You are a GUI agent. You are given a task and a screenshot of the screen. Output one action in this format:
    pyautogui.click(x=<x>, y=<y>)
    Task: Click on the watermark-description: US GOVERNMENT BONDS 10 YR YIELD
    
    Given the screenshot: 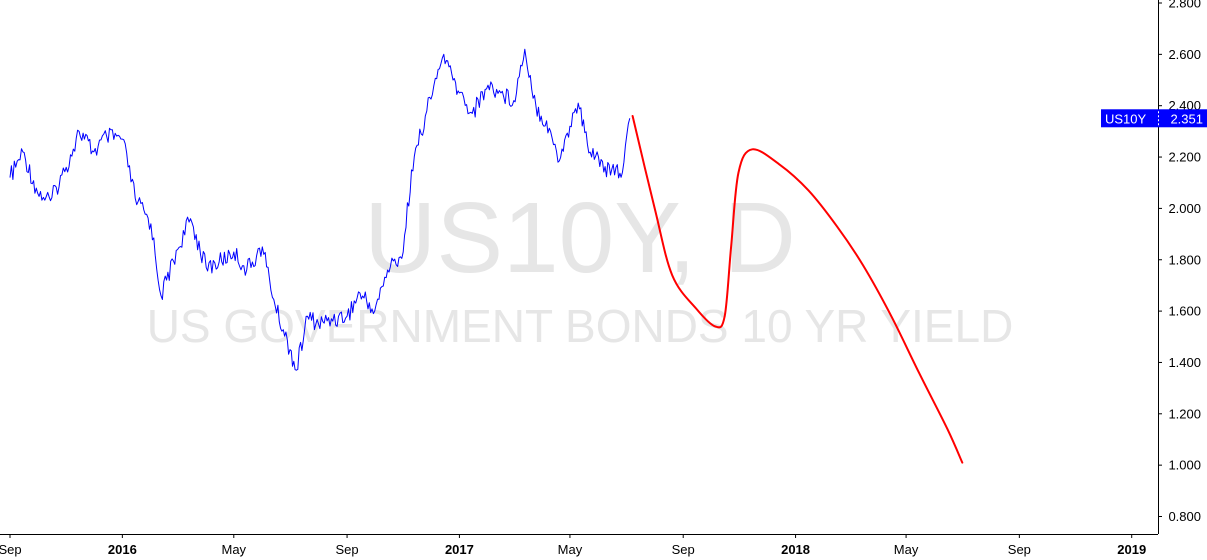 What is the action you would take?
    pyautogui.click(x=580, y=326)
    